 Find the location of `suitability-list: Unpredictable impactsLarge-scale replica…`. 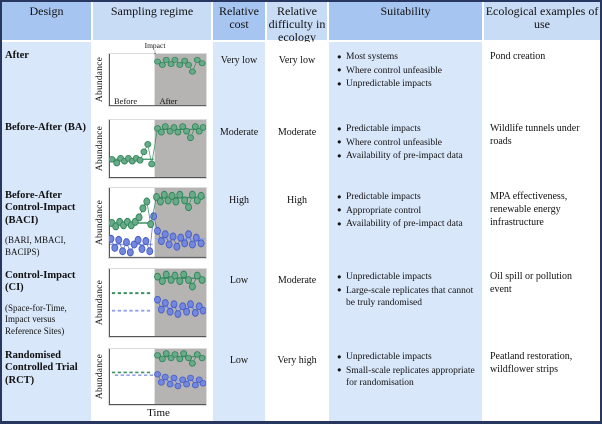

suitability-list: Unpredictable impactsLarge-scale replica… is located at coordinates (408, 290).